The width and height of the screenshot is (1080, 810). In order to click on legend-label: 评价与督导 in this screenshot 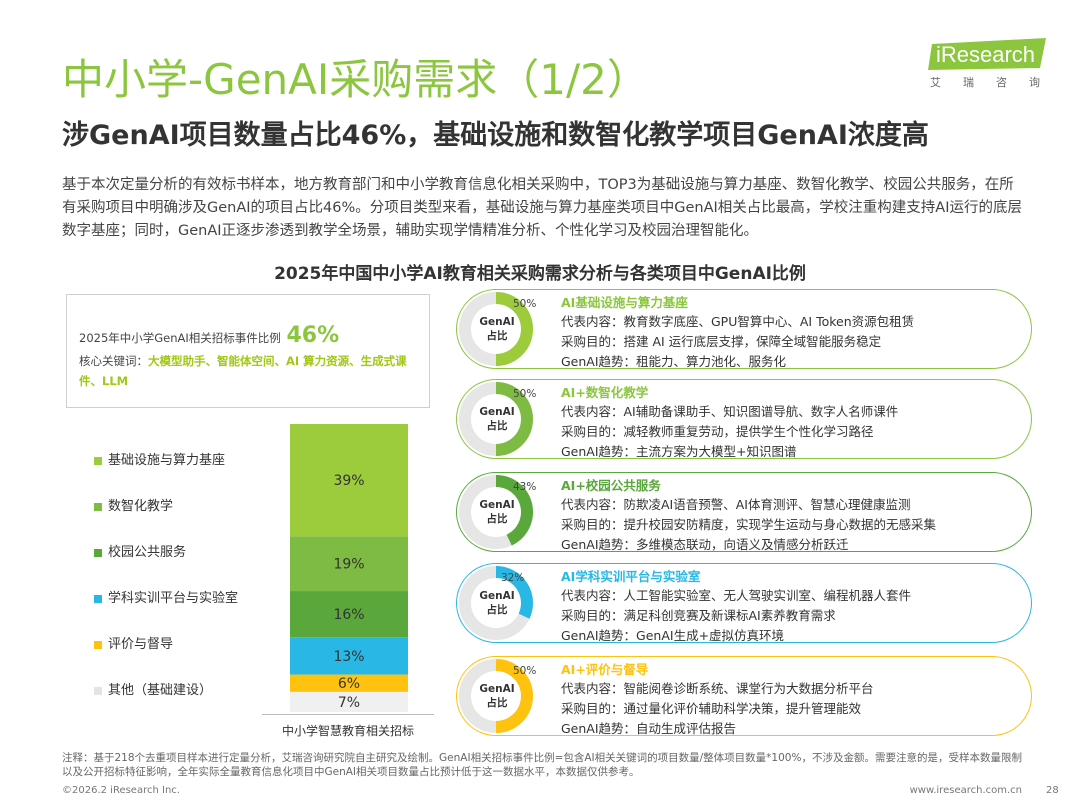, I will do `click(141, 644)`.